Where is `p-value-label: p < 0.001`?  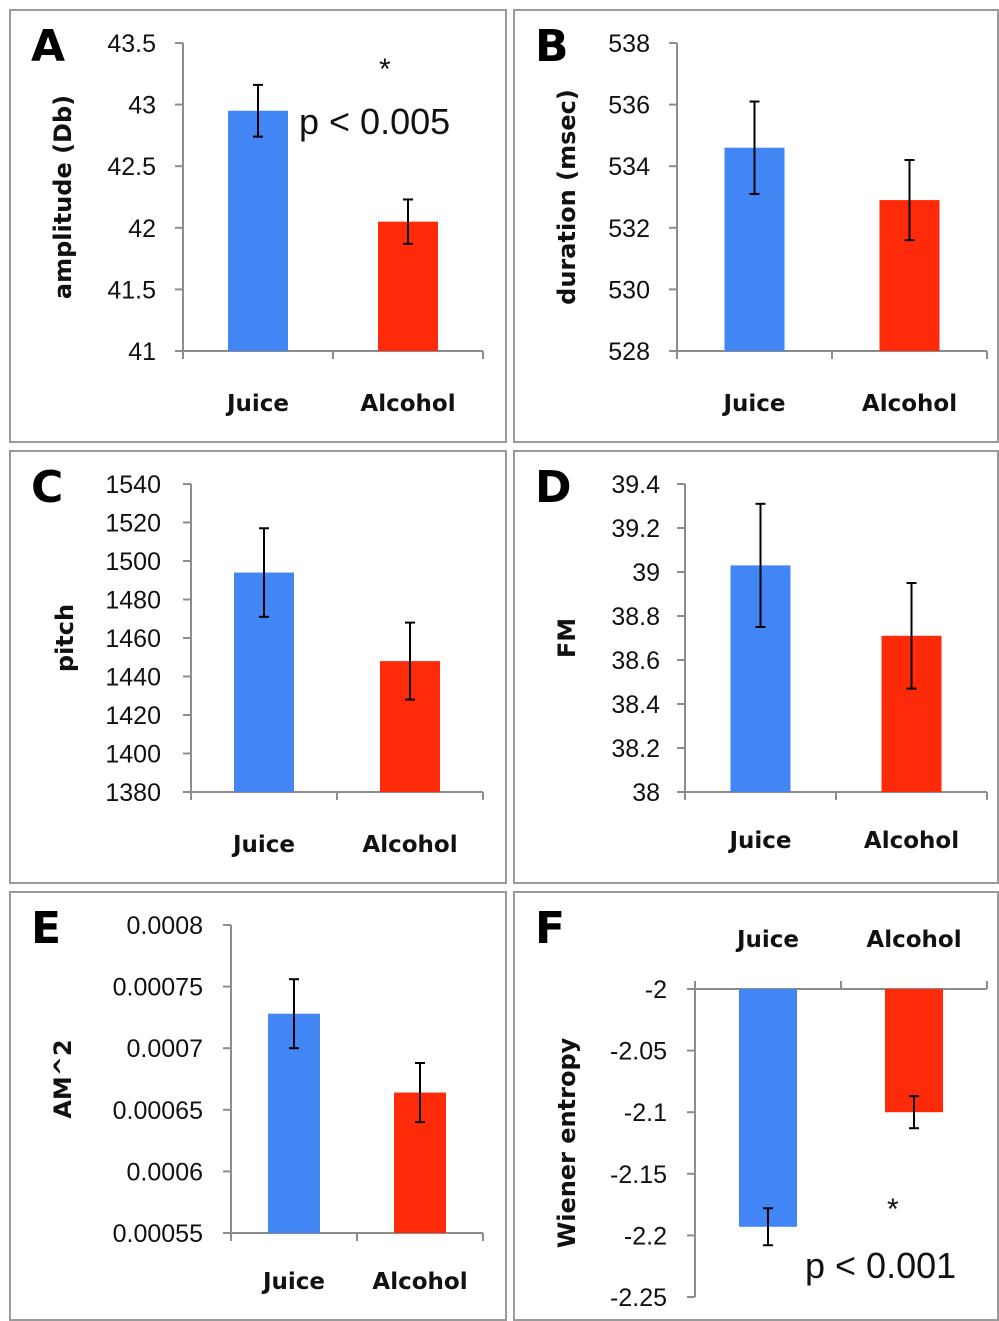
p-value-label: p < 0.001 is located at coordinates (880, 1265).